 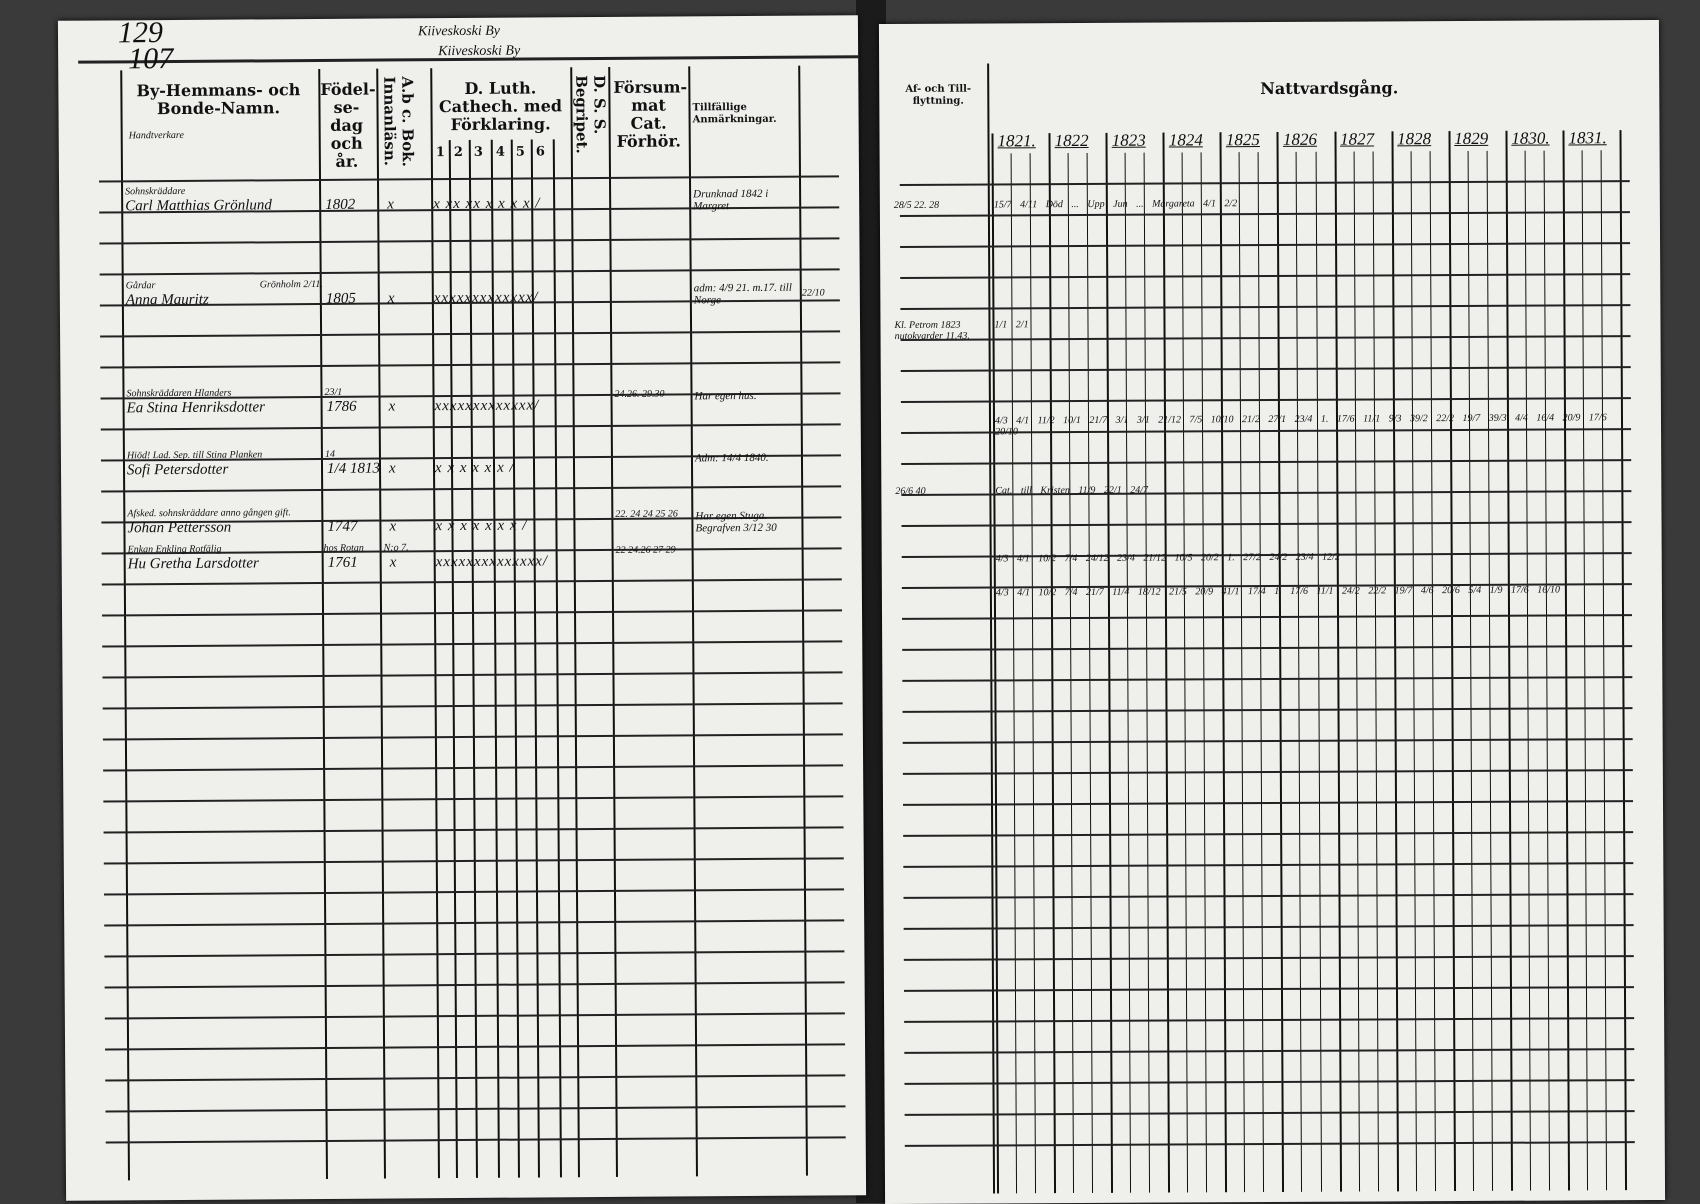 I want to click on catechism-col-number: 2, so click(x=458, y=152).